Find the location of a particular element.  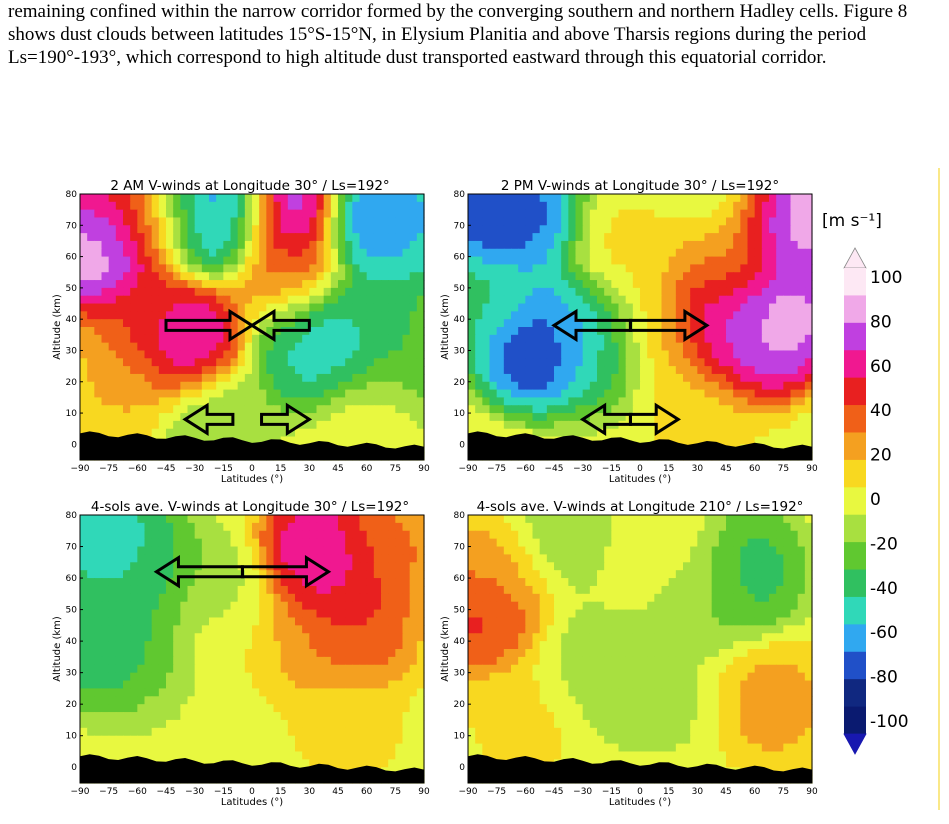

panel-title: 2 PM V-winds at Longitude 30° / Ls=192° is located at coordinates (640, 186).